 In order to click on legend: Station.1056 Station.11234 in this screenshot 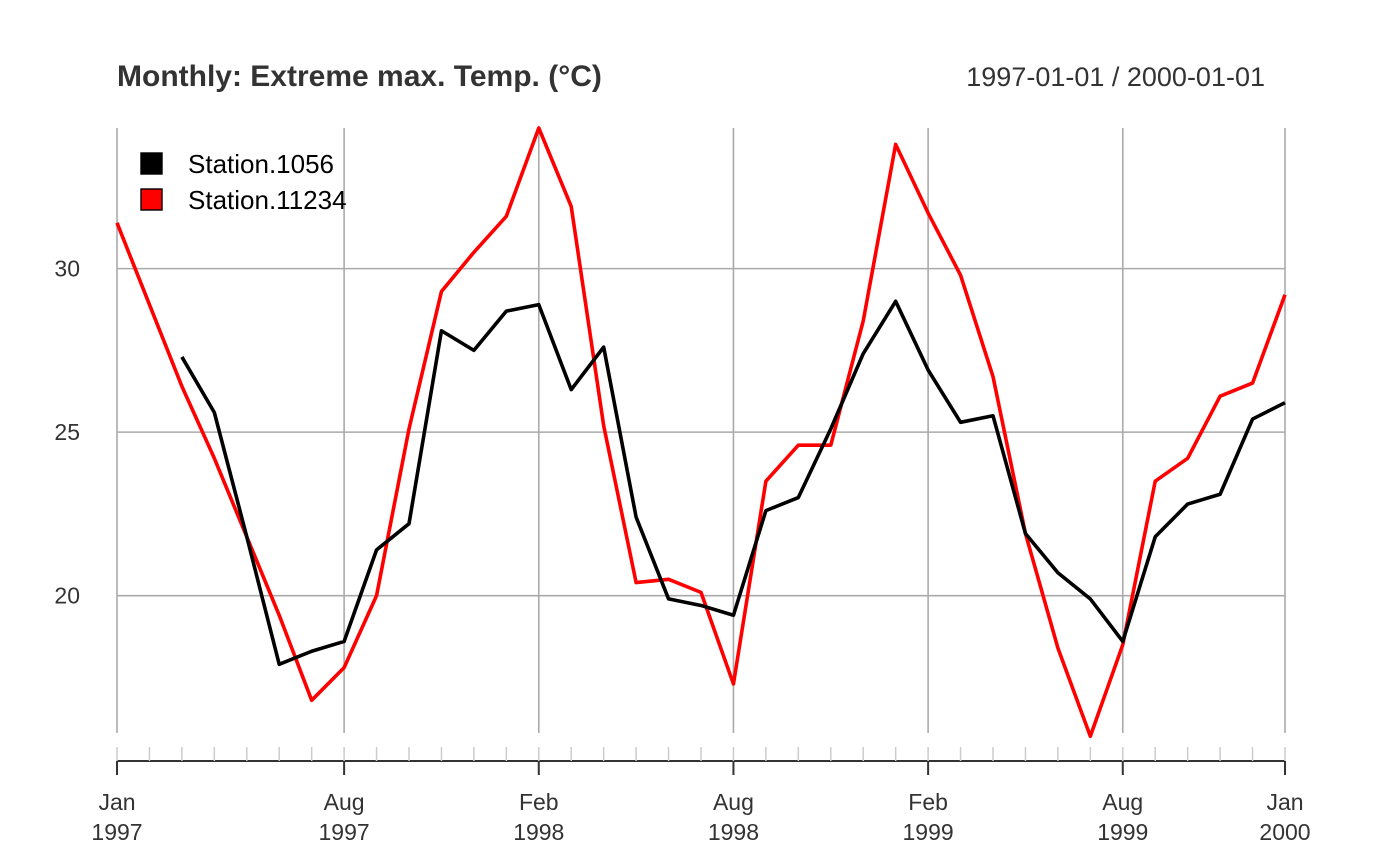, I will do `click(243, 182)`.